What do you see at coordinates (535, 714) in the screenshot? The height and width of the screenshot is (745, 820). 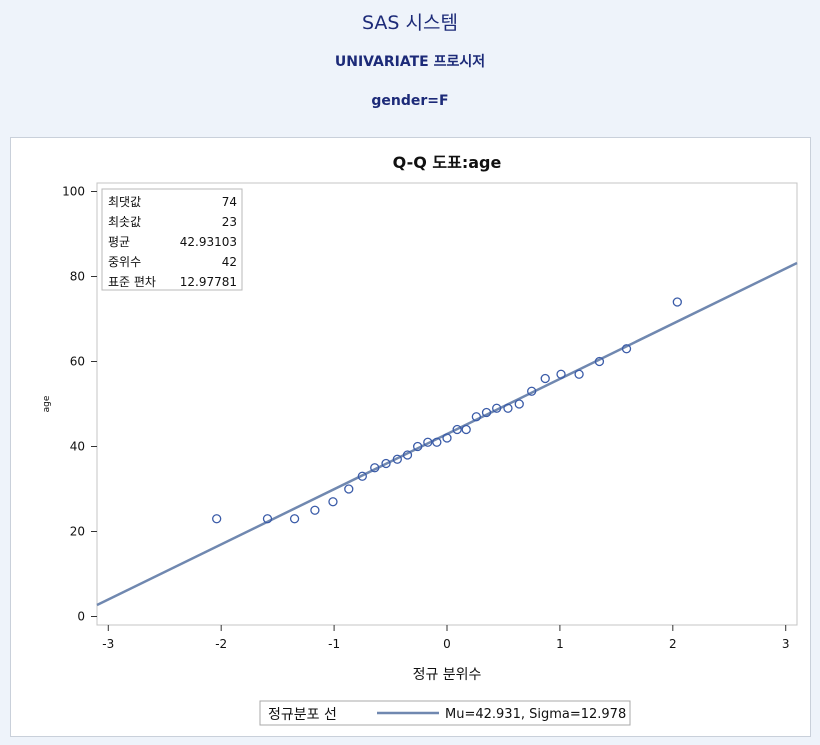 I see `legend-entry: Mu=42.931, Sigma=12.978` at bounding box center [535, 714].